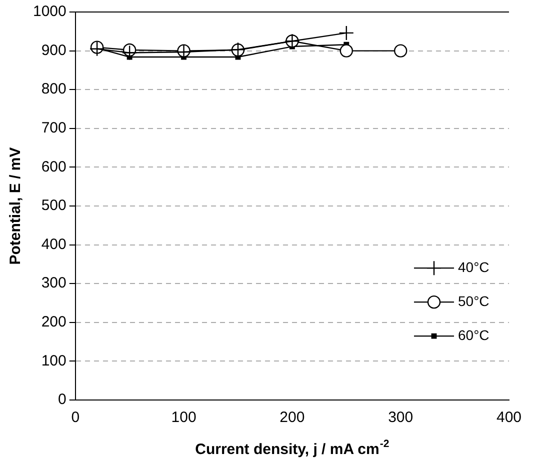 The height and width of the screenshot is (465, 539). Describe the element at coordinates (15, 206) in the screenshot. I see `y-axis-title: Potential, E / mV` at that location.